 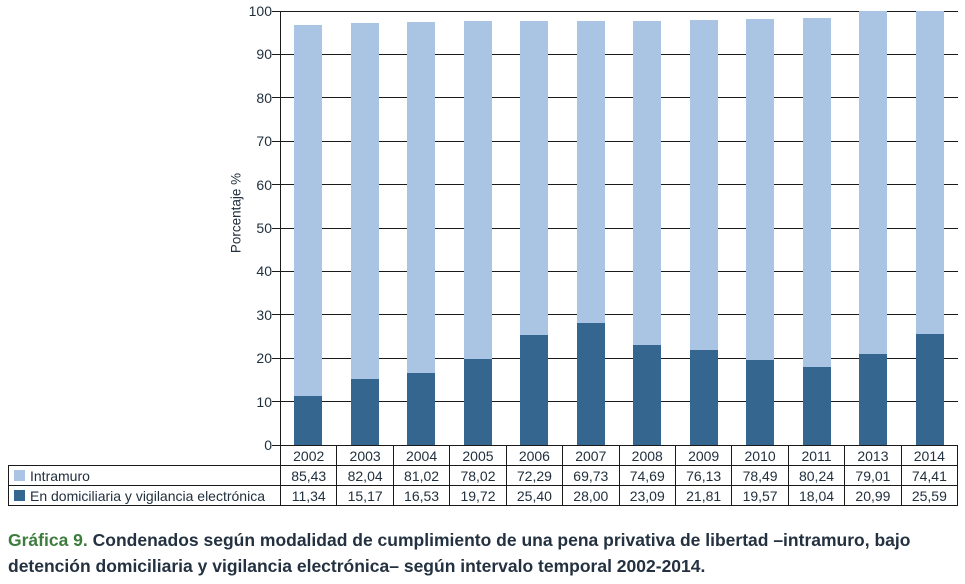 I want to click on value-cell-intramuro: 69,73, so click(x=591, y=475).